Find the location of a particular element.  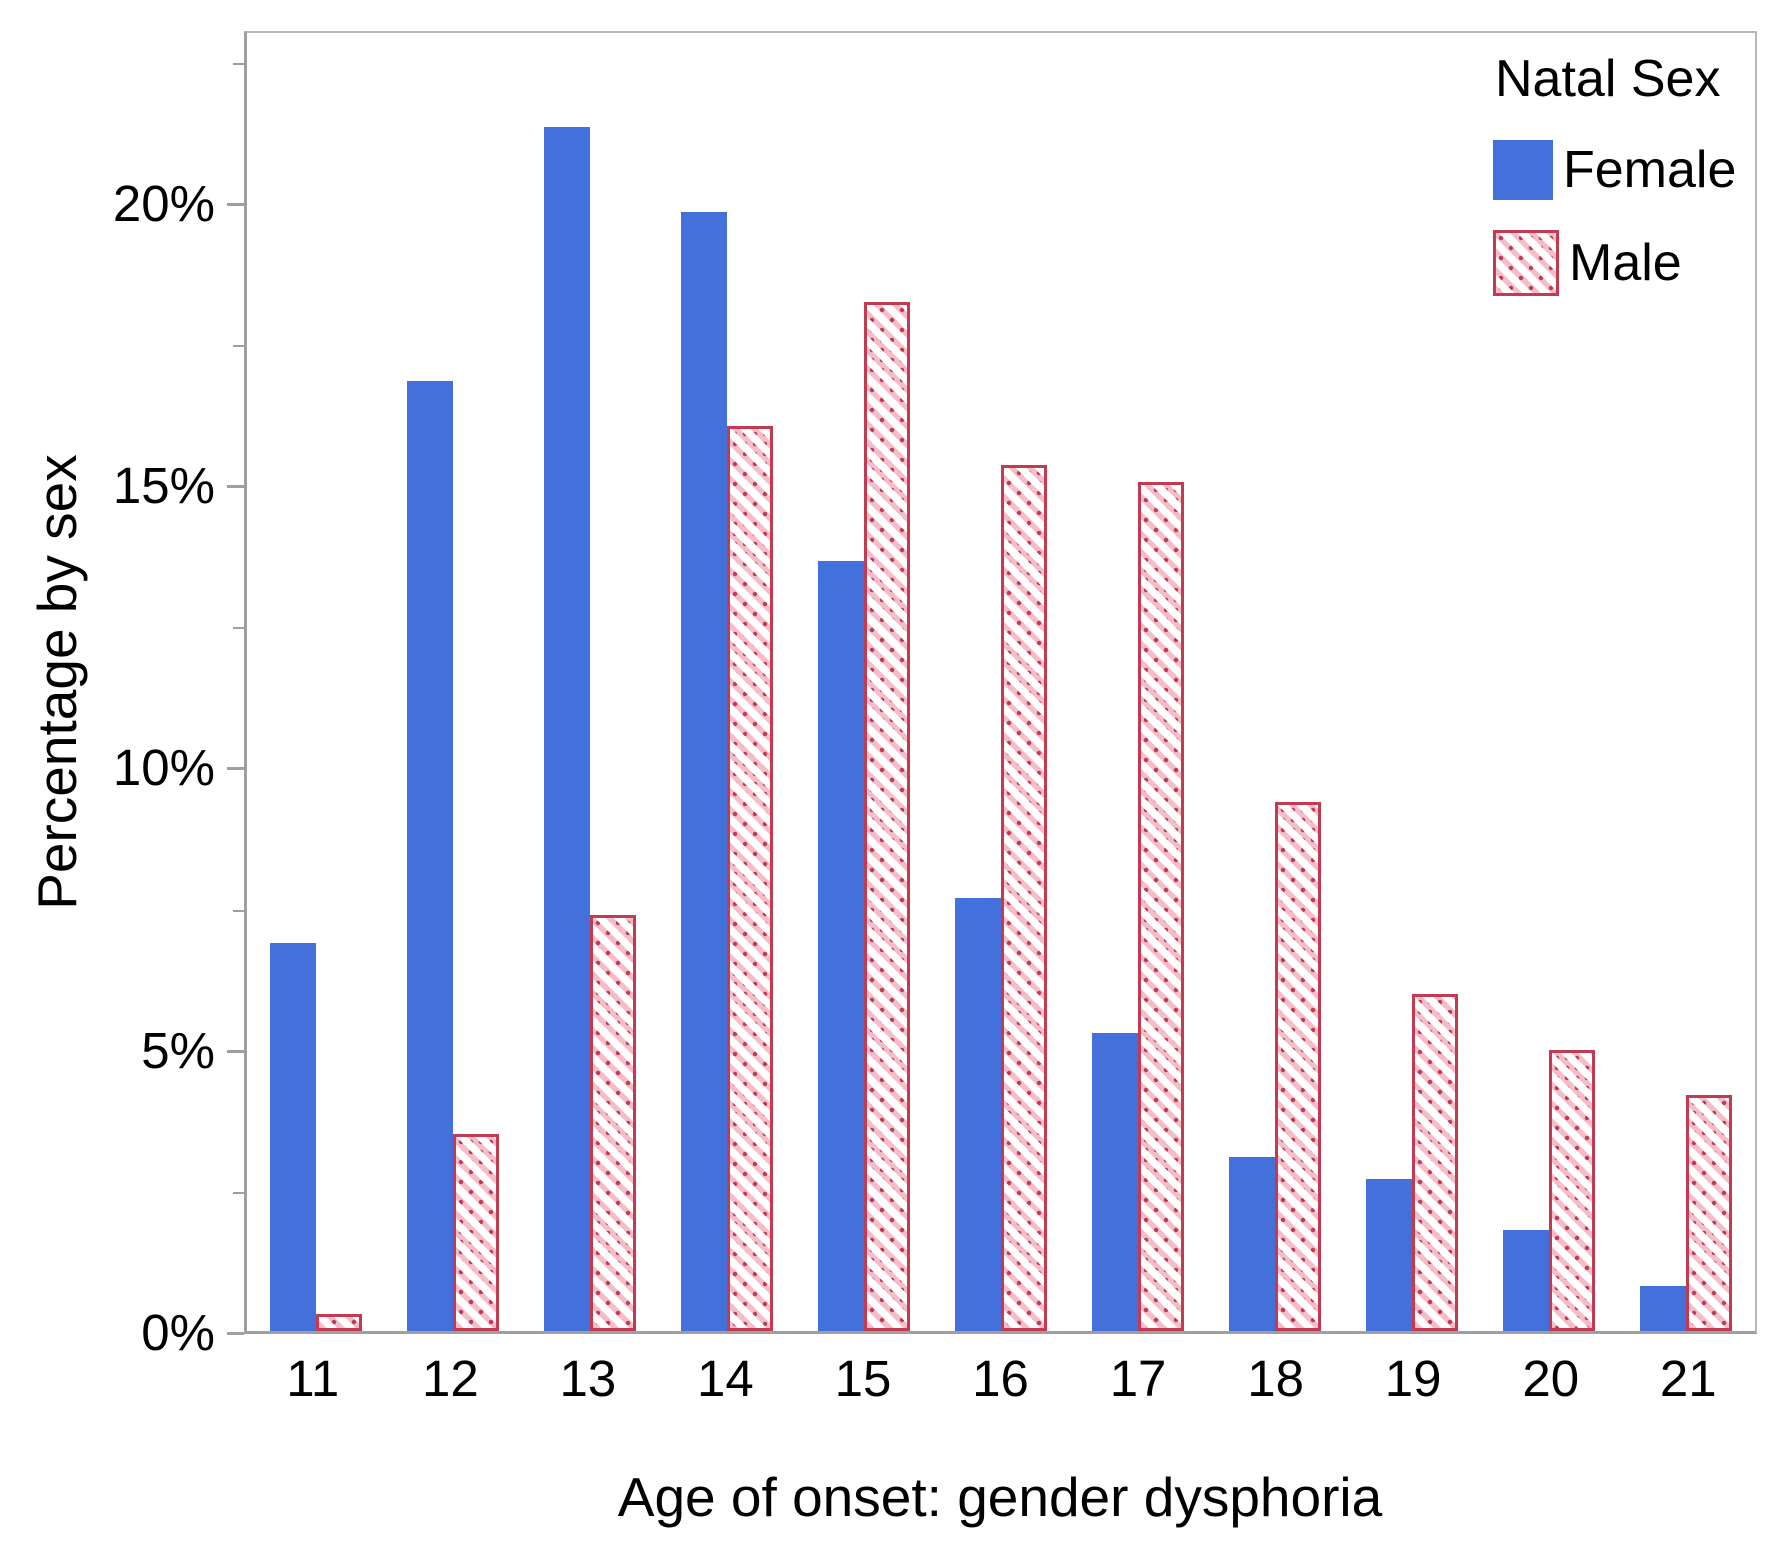

y-tick-label: 10% is located at coordinates (163, 768).